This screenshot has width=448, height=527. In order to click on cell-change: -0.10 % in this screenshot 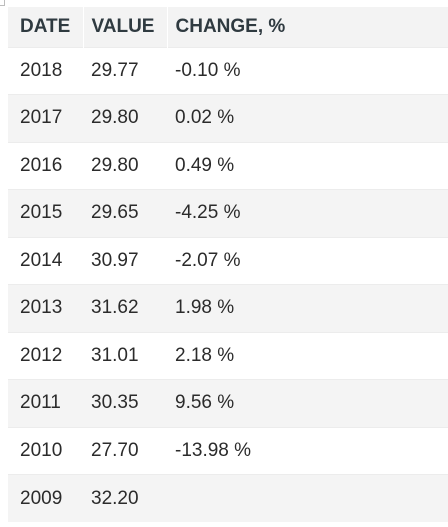, I will do `click(307, 70)`.